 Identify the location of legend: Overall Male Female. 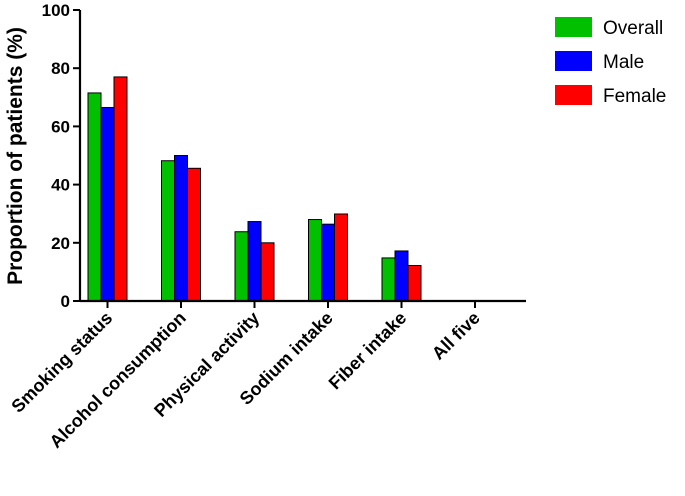
(610, 62).